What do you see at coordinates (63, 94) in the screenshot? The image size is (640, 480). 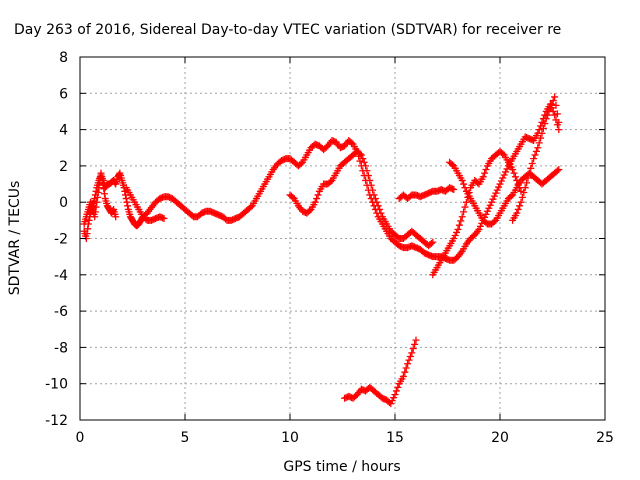 I see `y-tick-label: 6` at bounding box center [63, 94].